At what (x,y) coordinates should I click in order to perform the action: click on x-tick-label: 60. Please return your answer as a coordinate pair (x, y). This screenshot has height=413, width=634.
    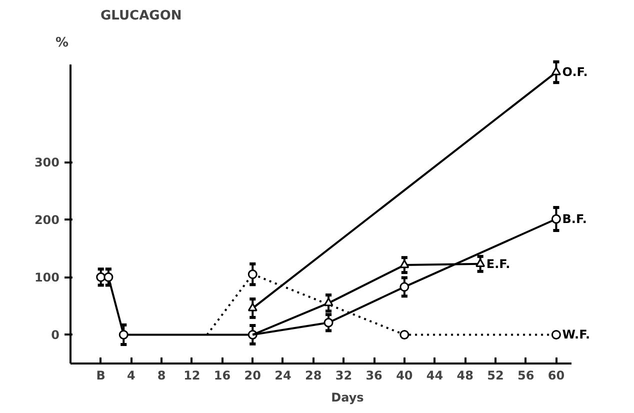
    Looking at the image, I should click on (556, 375).